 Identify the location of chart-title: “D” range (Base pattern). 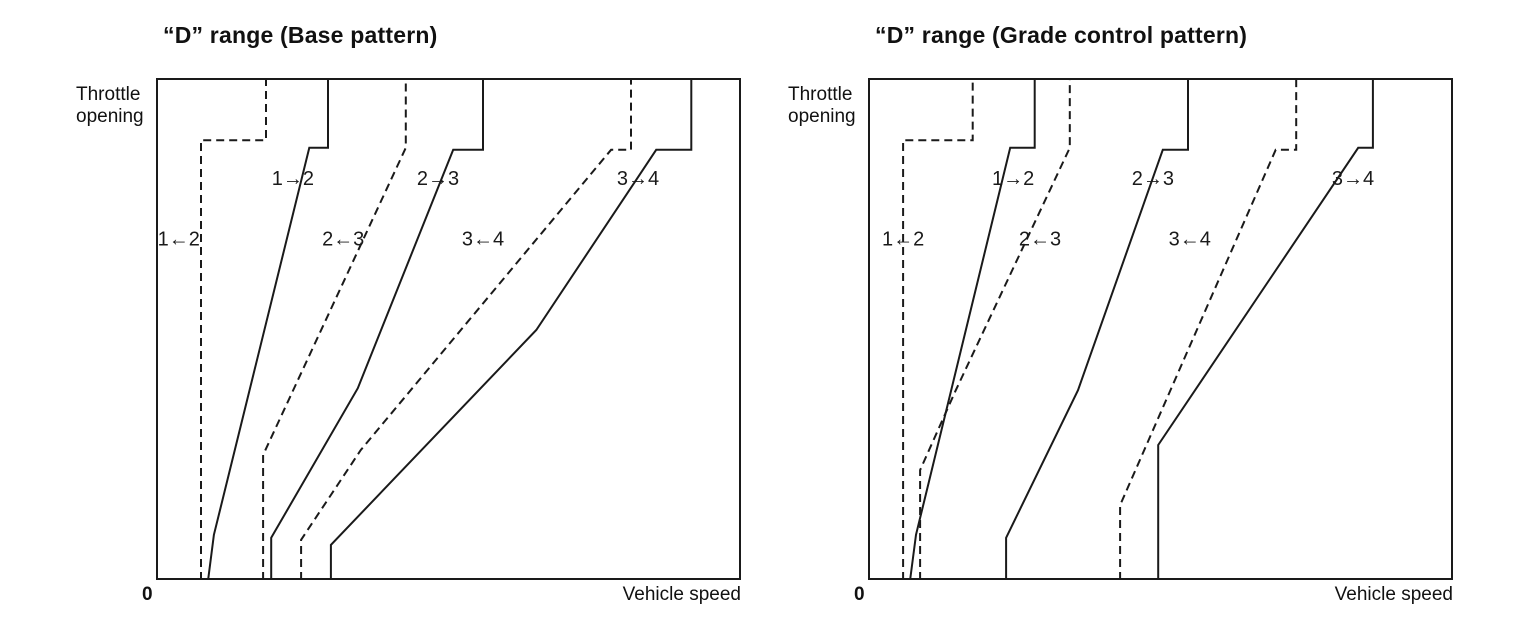
(300, 35).